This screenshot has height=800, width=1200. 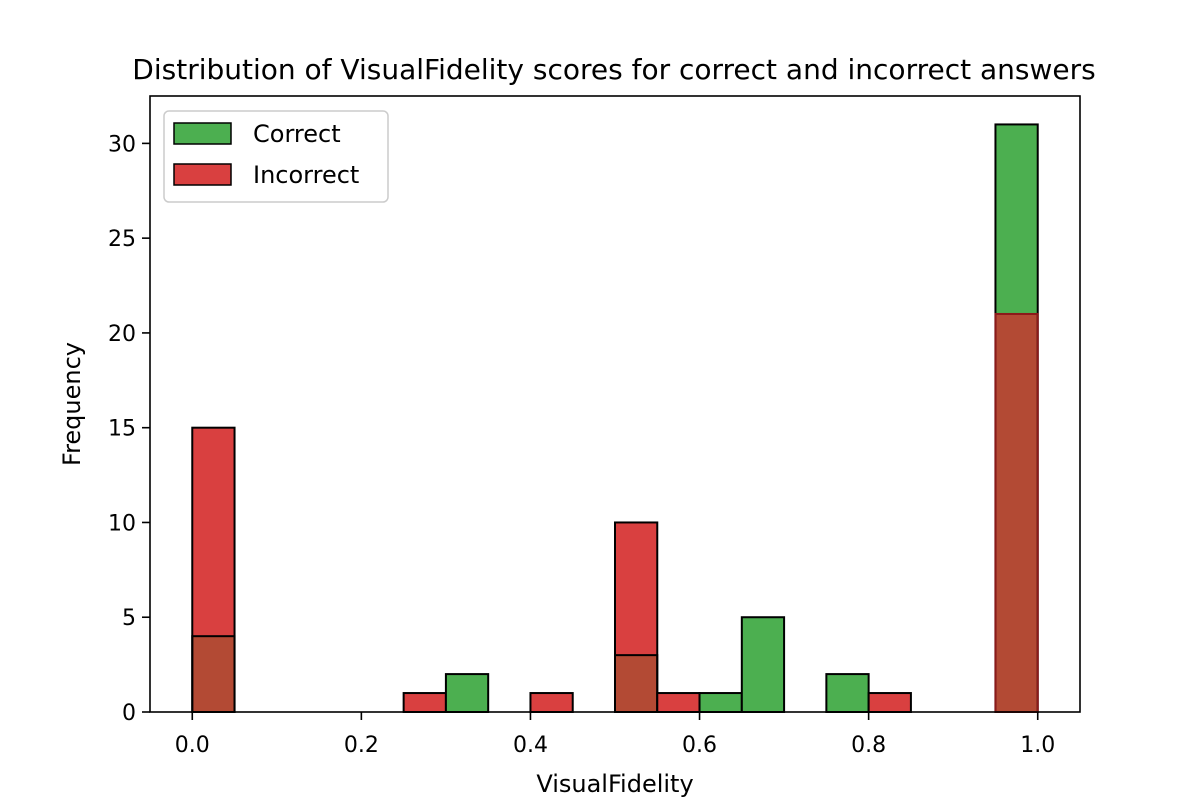 I want to click on x-tick-label: 0.0, so click(x=192, y=745).